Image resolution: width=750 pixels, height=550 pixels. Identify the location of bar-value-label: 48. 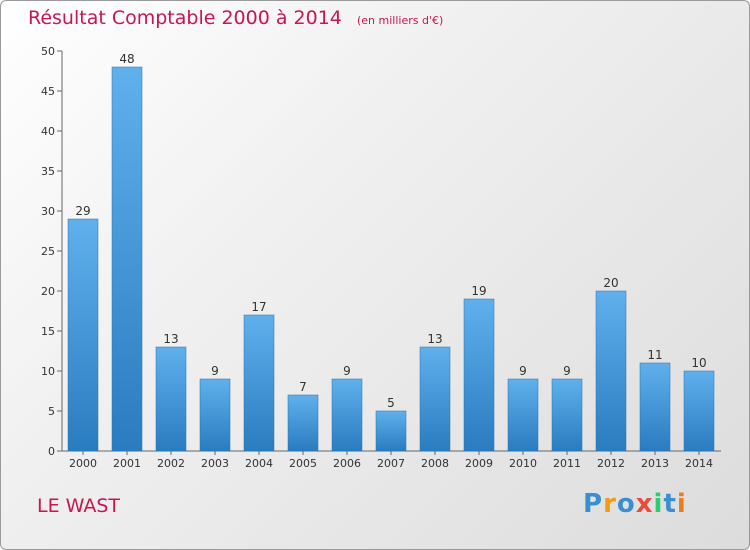
(126, 59).